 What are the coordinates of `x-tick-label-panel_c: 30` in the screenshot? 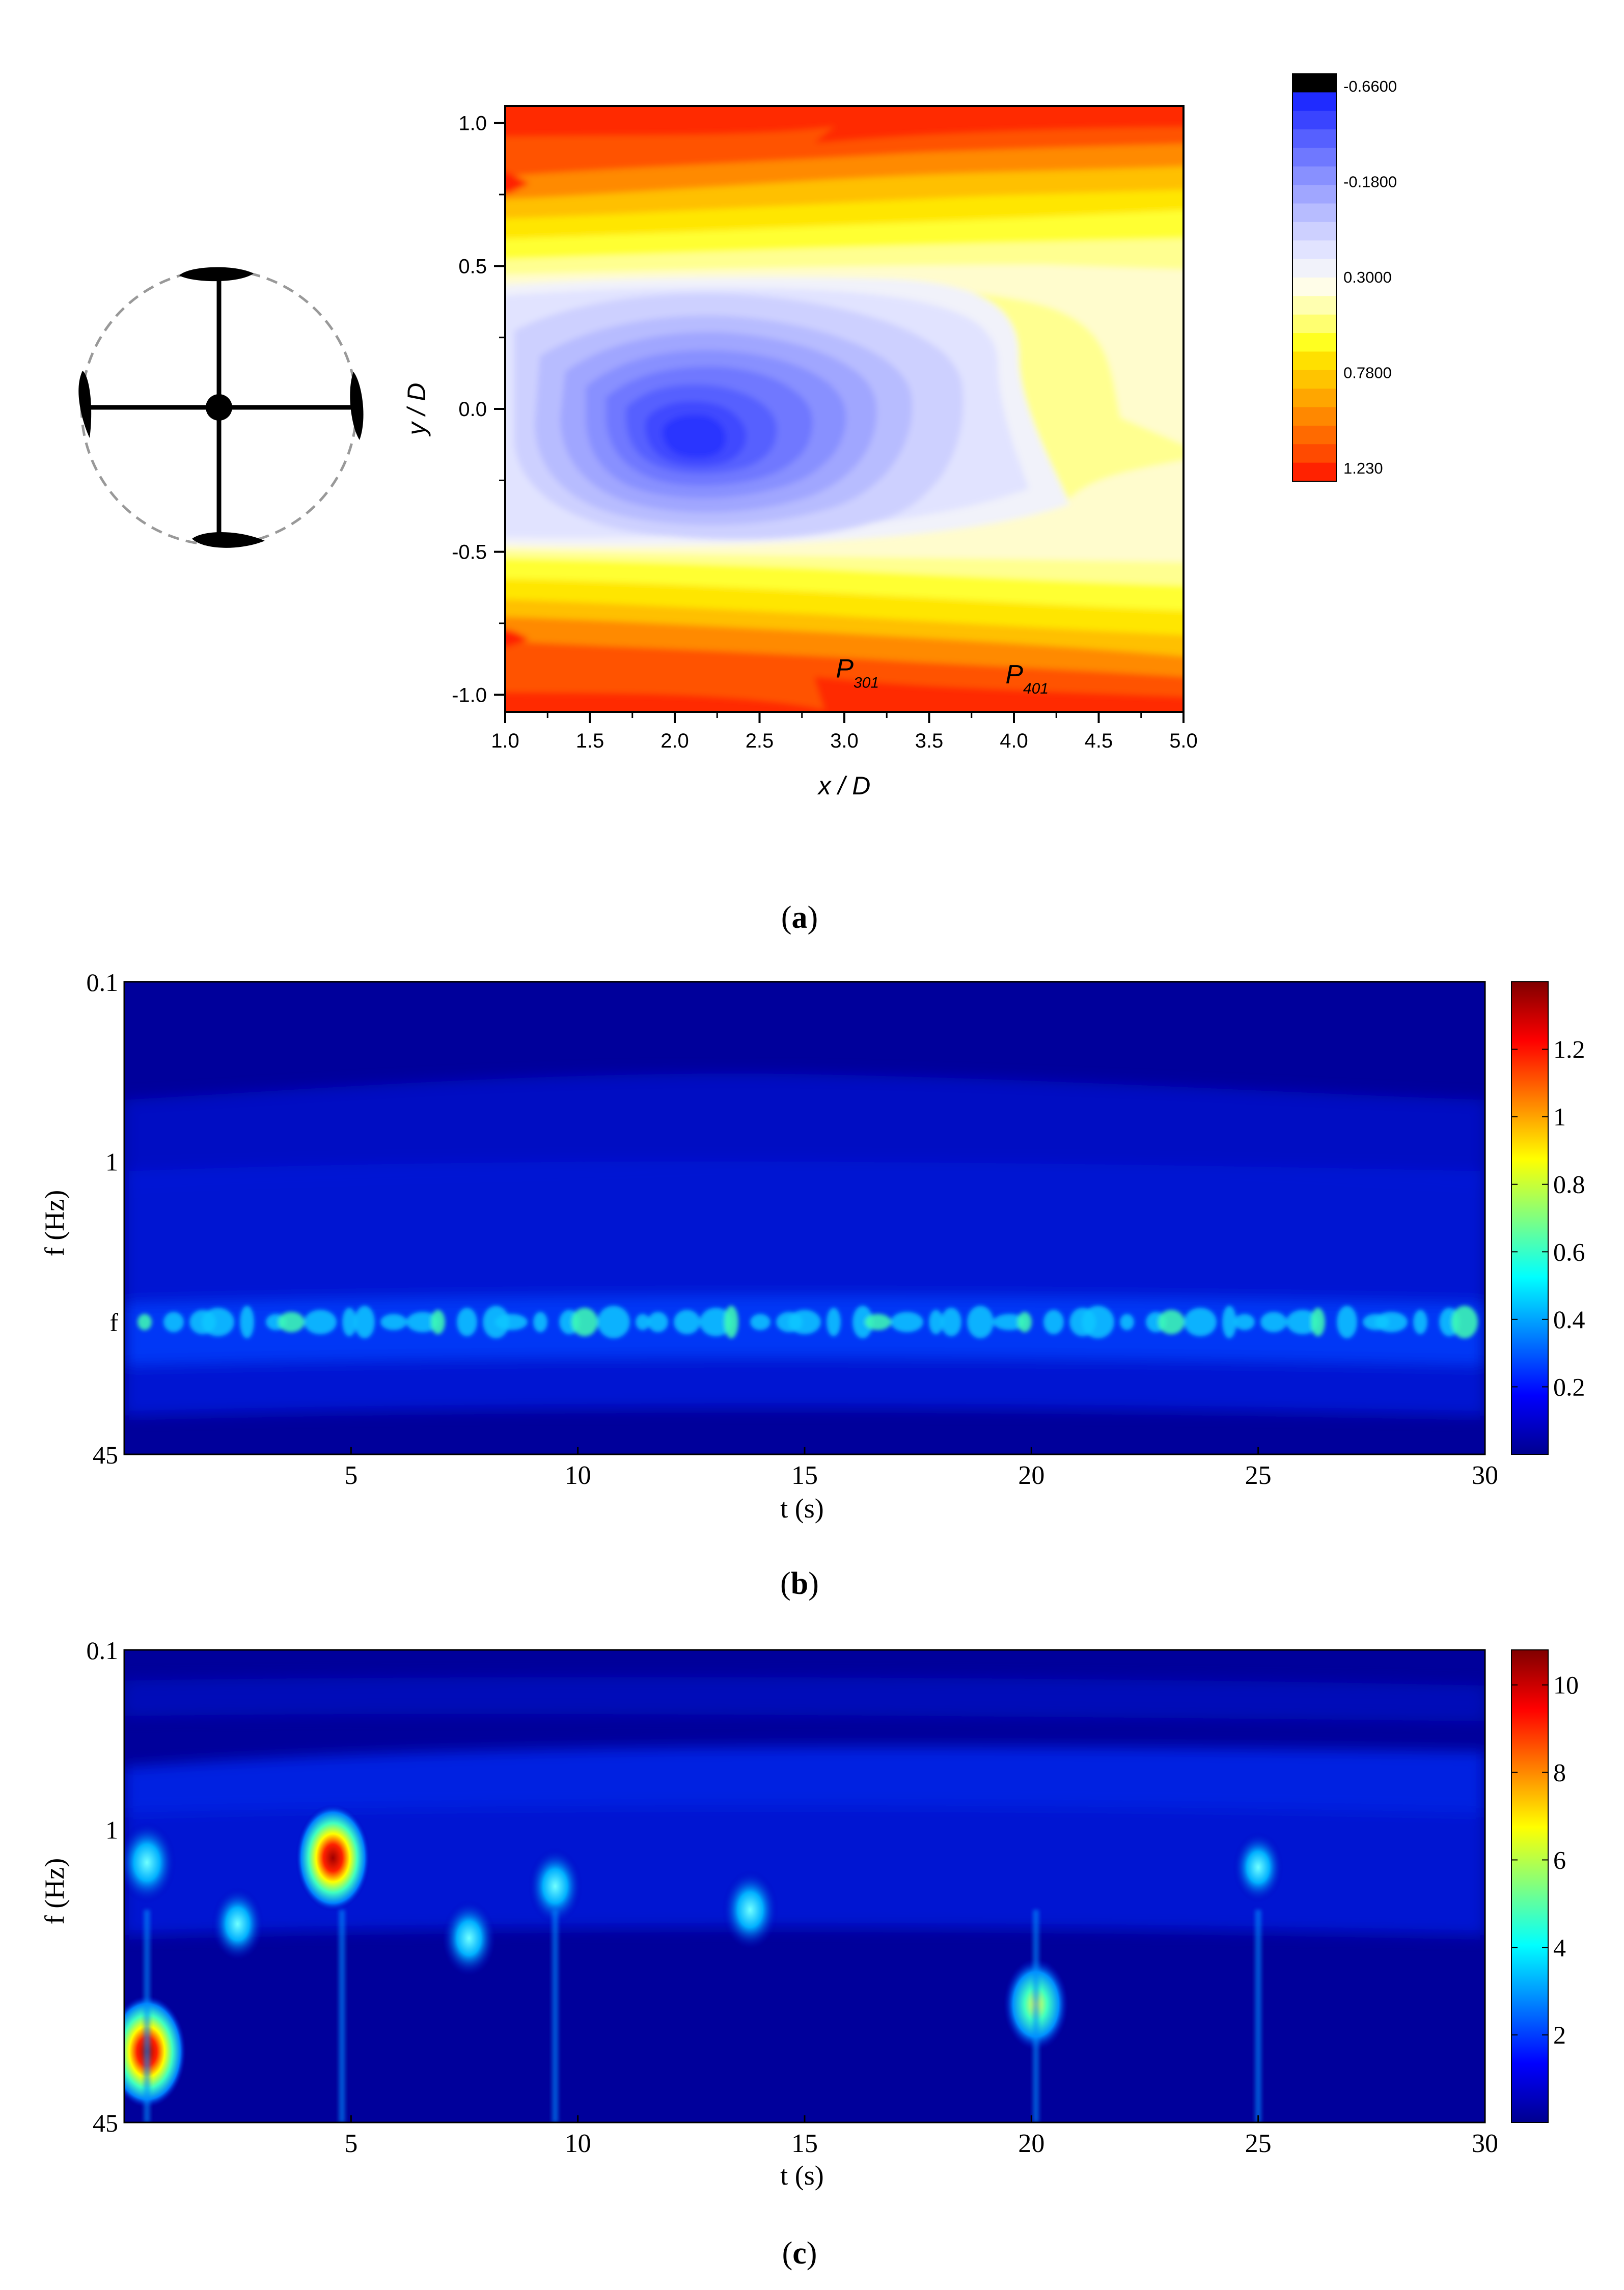 It's located at (1485, 2143).